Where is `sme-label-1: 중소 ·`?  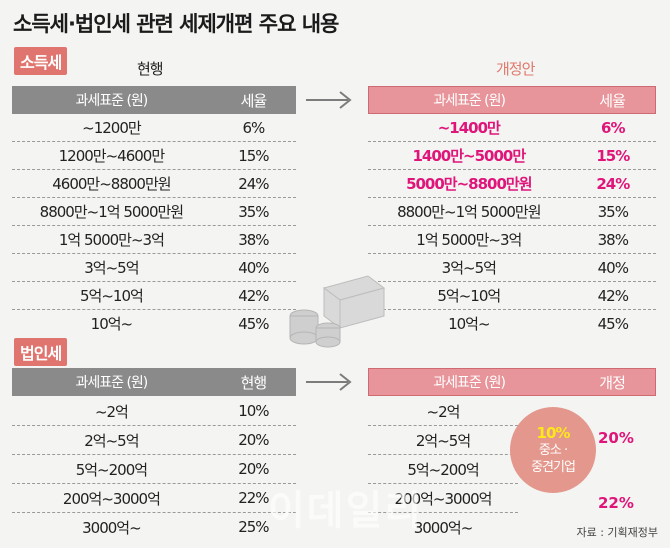 sme-label-1: 중소 · is located at coordinates (553, 450).